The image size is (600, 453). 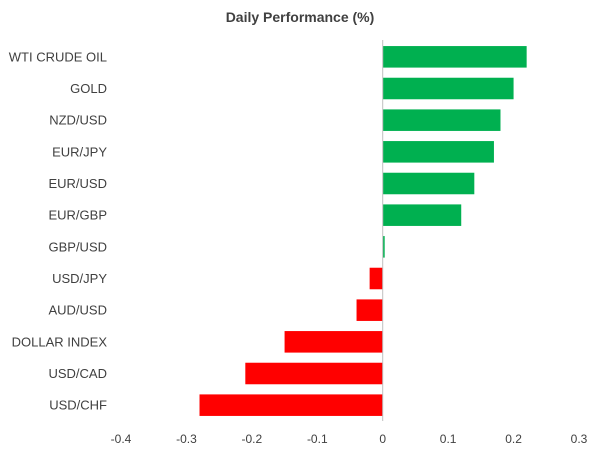 What do you see at coordinates (77, 246) in the screenshot?
I see `category-label: GBP/USD` at bounding box center [77, 246].